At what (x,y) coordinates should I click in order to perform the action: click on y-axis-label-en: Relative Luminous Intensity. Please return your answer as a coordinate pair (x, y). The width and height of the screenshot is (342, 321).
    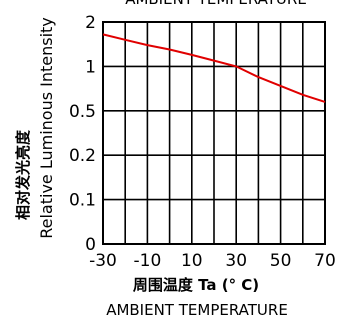
    Looking at the image, I should click on (46, 128).